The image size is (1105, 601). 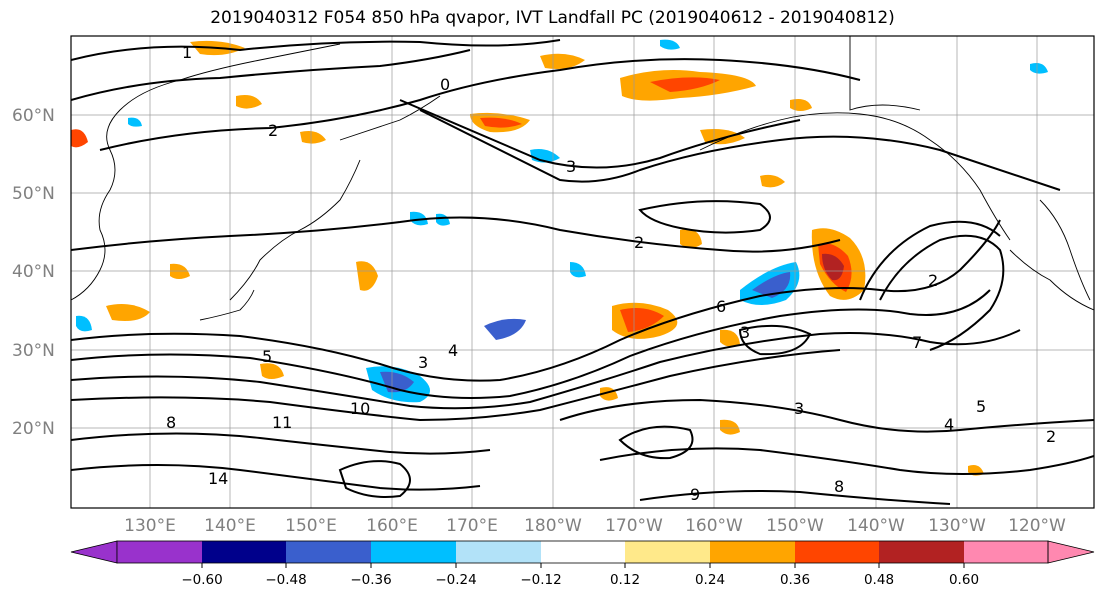 I want to click on lon-label: 160°W, so click(x=714, y=526).